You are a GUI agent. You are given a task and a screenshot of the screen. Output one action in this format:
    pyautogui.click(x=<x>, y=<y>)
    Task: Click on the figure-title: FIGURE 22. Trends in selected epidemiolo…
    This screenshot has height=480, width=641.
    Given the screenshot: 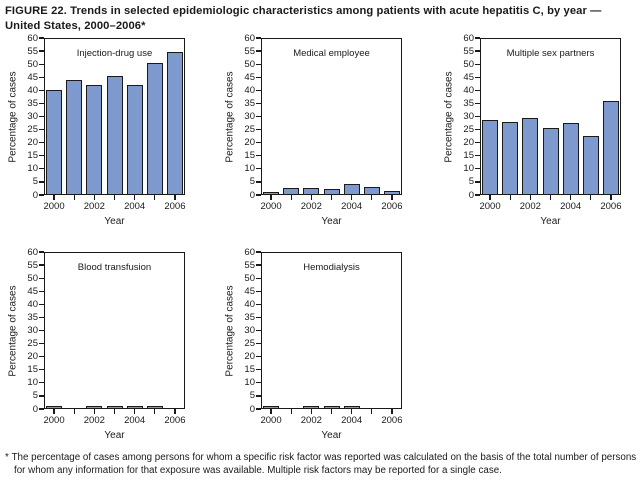 What is the action you would take?
    pyautogui.click(x=303, y=18)
    